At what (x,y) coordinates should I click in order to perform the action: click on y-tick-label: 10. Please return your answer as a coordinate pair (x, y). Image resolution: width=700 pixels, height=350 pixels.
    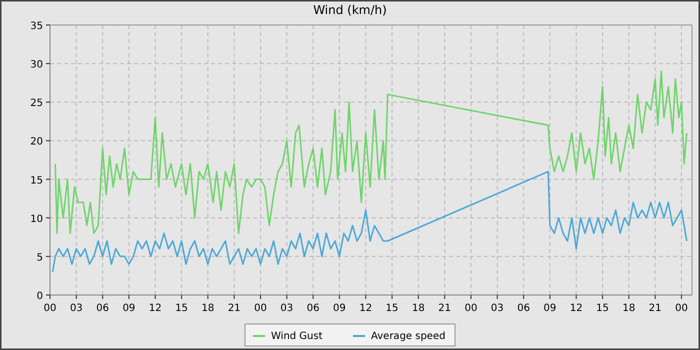
    Looking at the image, I should click on (36, 219).